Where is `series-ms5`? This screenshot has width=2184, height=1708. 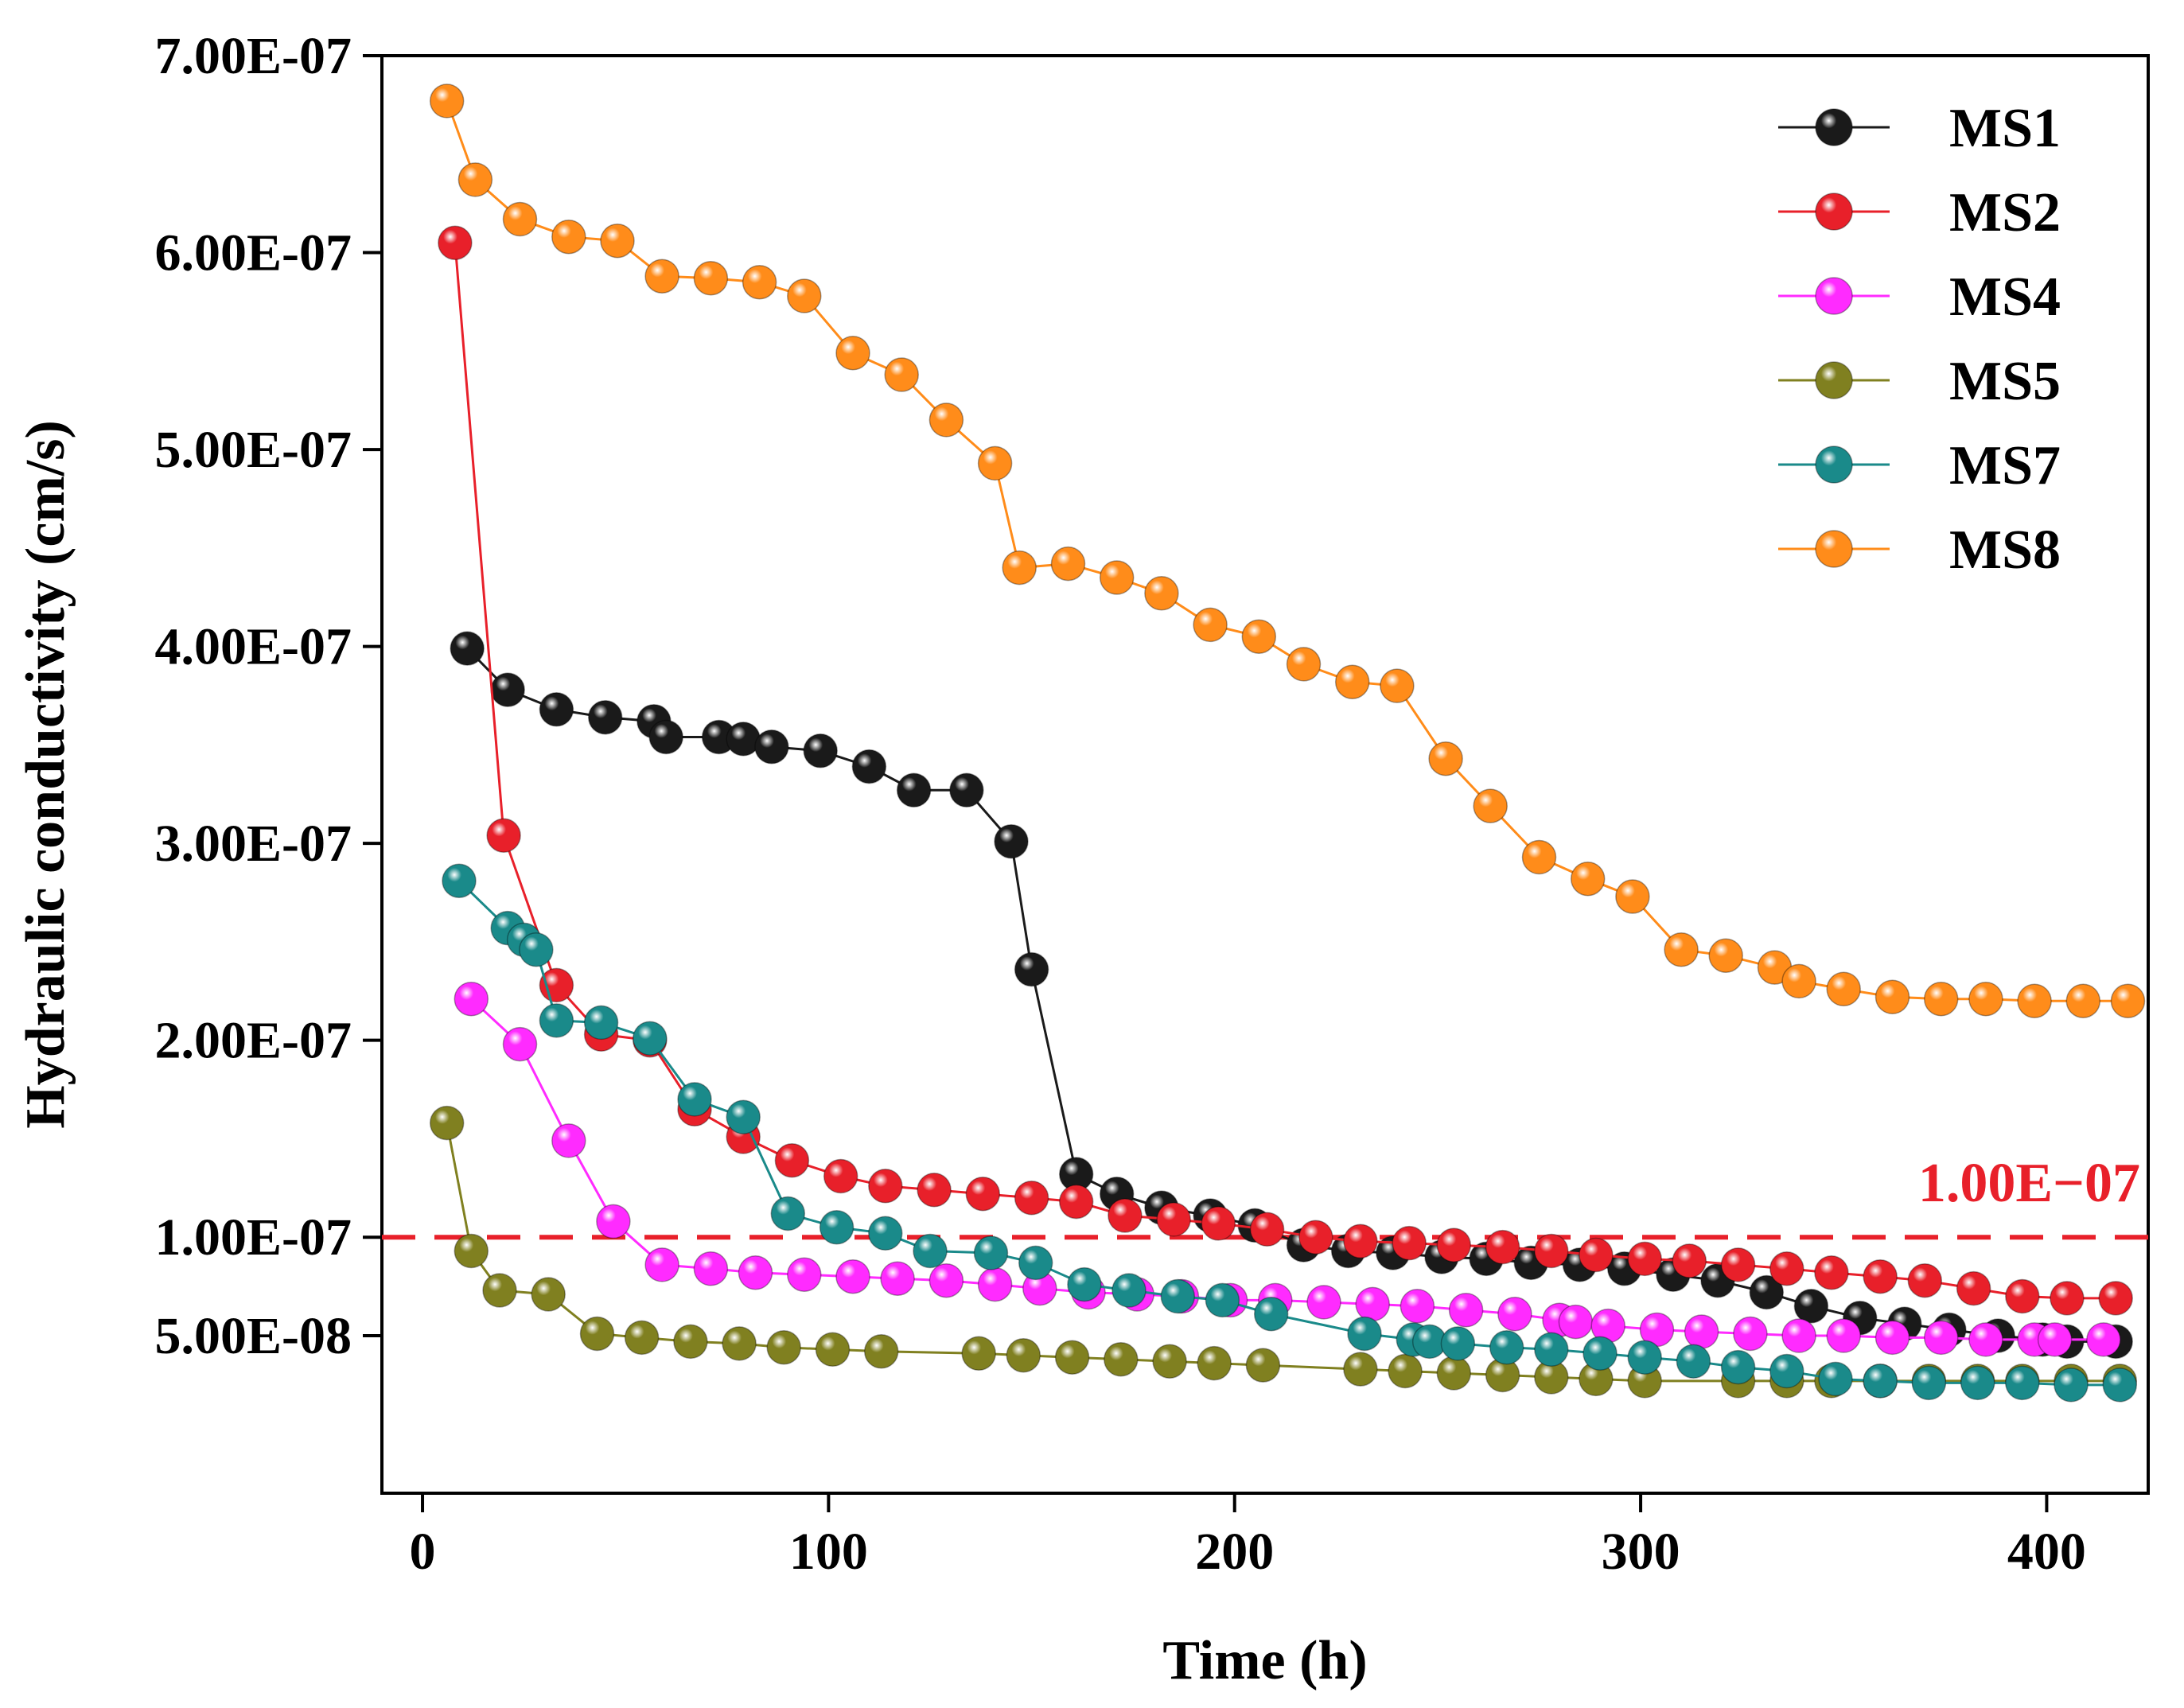
series-ms5 is located at coordinates (1283, 1252).